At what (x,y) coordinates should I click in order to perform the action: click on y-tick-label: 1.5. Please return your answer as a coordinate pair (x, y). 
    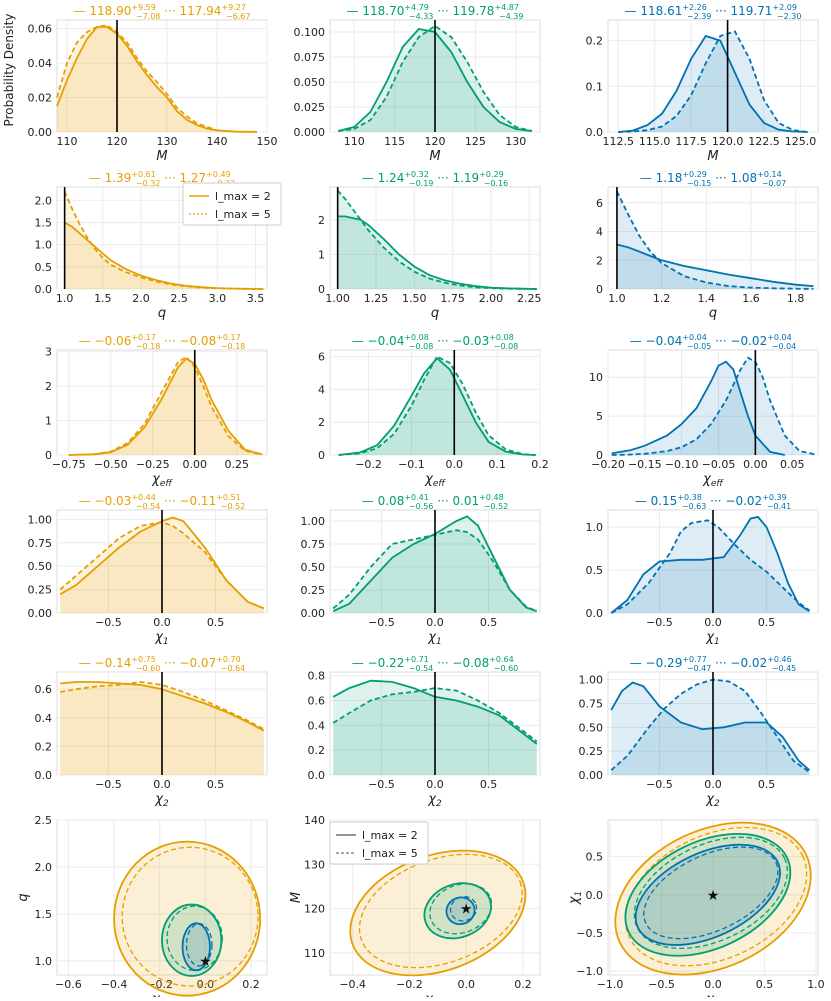
    Looking at the image, I should click on (44, 914).